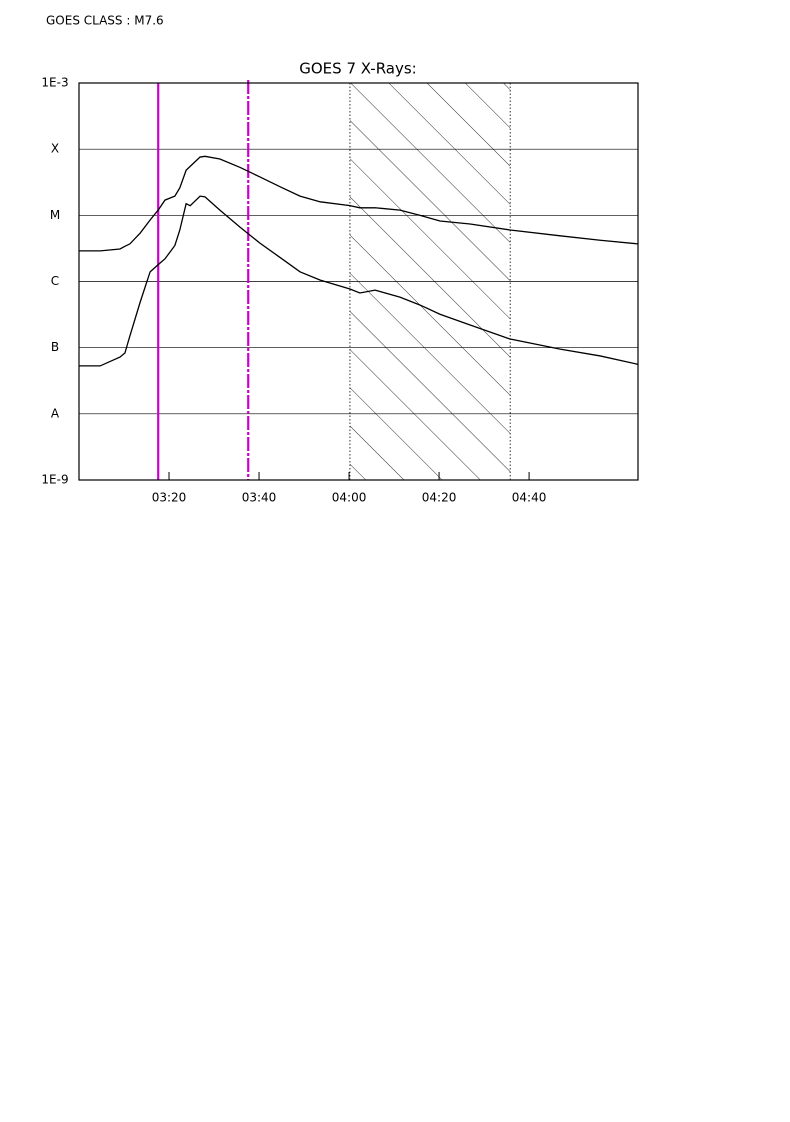 The height and width of the screenshot is (1122, 790). Describe the element at coordinates (349, 498) in the screenshot. I see `x-tick-label: 04:00` at that location.